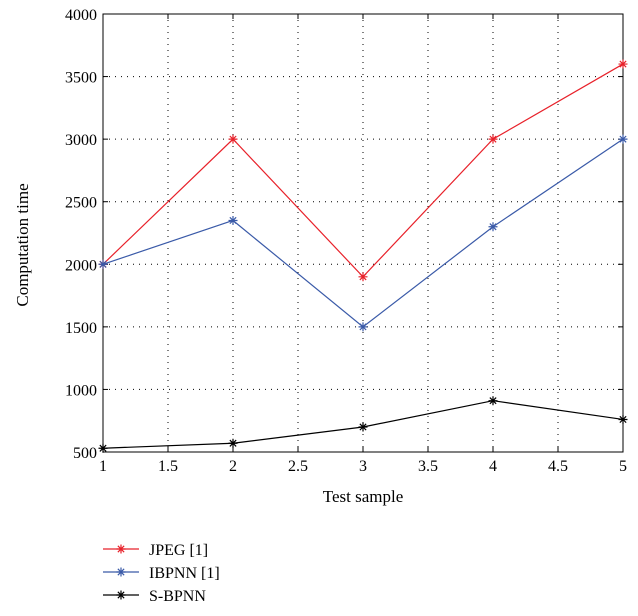  I want to click on x-tick-label: 4.5, so click(558, 466).